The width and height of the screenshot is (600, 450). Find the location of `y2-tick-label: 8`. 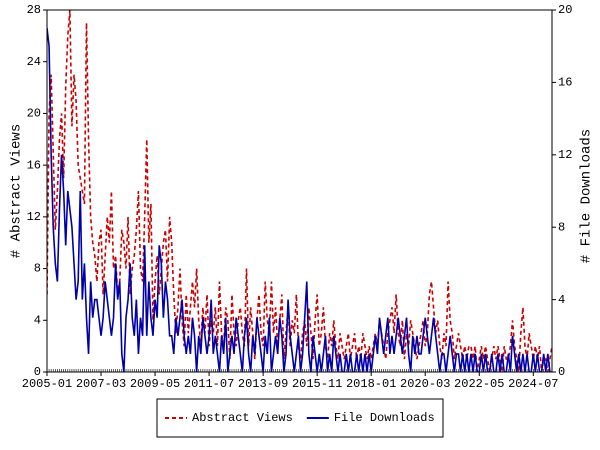

y2-tick-label: 8 is located at coordinates (561, 227).